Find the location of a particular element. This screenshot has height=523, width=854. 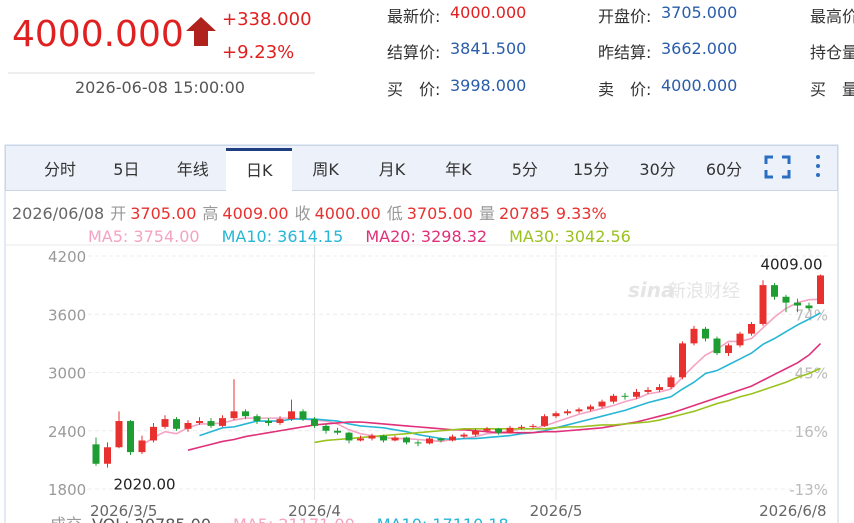

watermark-brand: sina is located at coordinates (651, 290).